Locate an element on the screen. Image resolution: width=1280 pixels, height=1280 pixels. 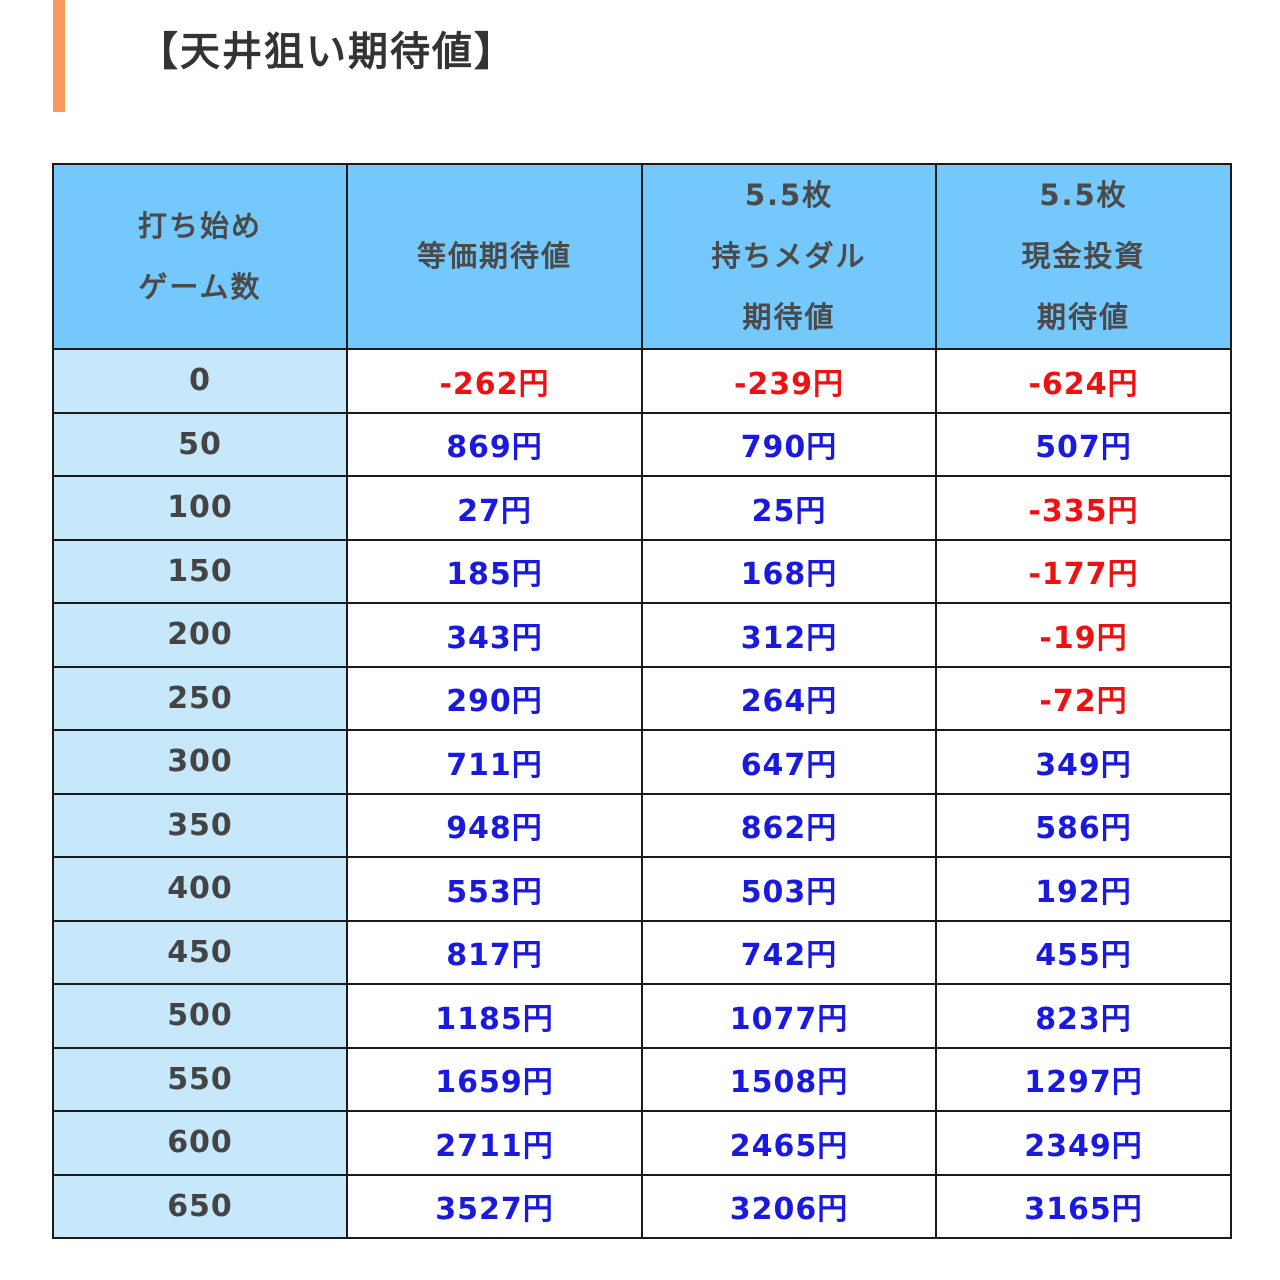
title-accent-bar is located at coordinates (59, 56).